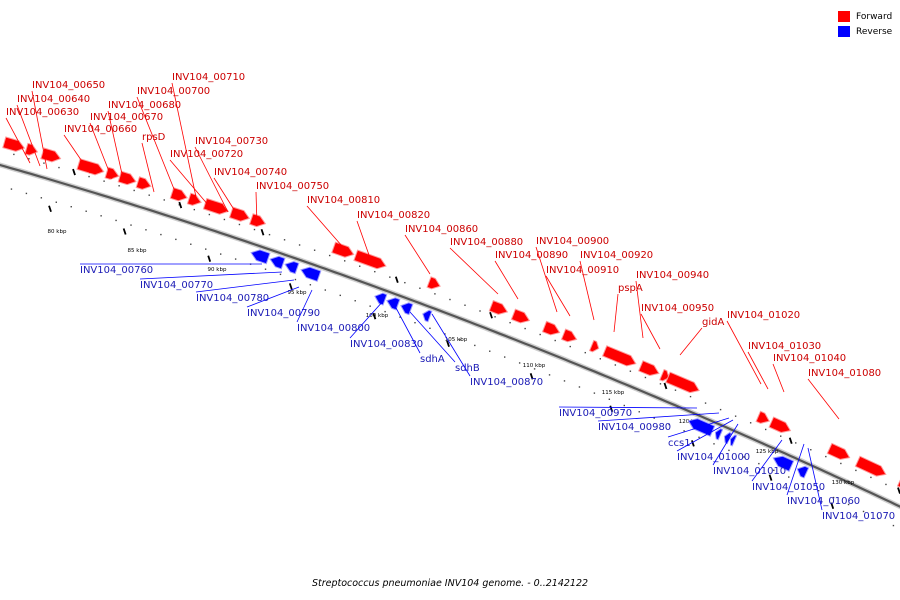 This screenshot has width=900, height=600. What do you see at coordinates (874, 31) in the screenshot?
I see `legend-reverse-label: Reverse` at bounding box center [874, 31].